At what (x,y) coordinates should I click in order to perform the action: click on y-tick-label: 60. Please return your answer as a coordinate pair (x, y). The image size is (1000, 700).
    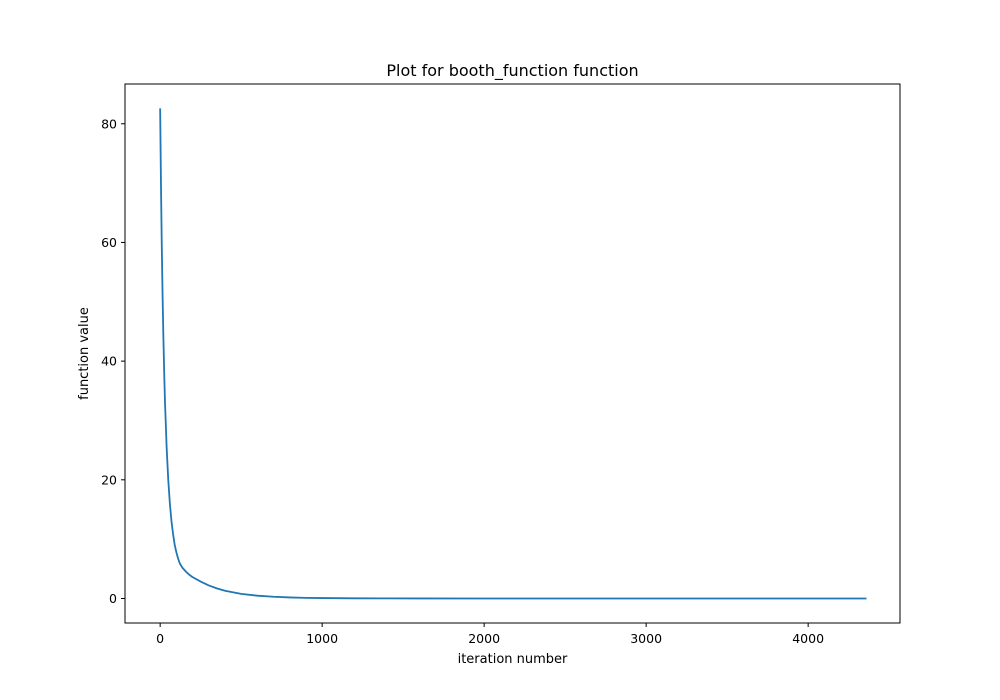
    Looking at the image, I should click on (109, 242).